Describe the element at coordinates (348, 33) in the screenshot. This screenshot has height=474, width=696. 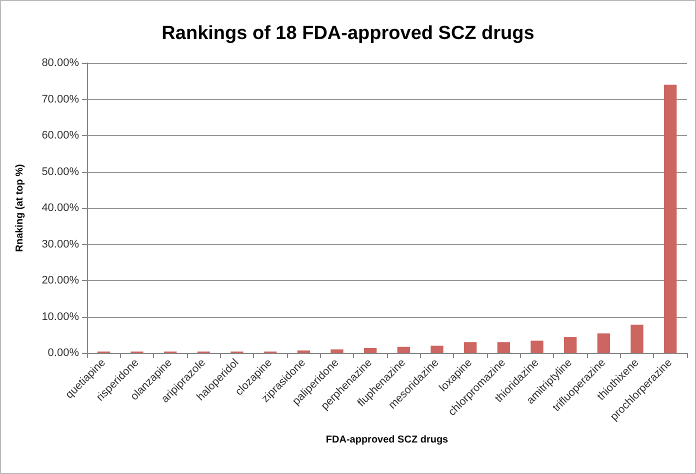
I see `chart-title: Rankings of 18 FDA-approved SCZ drugs` at that location.